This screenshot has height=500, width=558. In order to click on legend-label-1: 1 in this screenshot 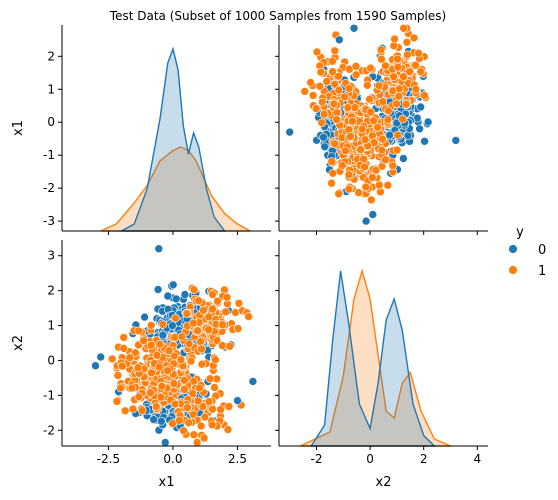, I will do `click(542, 271)`.